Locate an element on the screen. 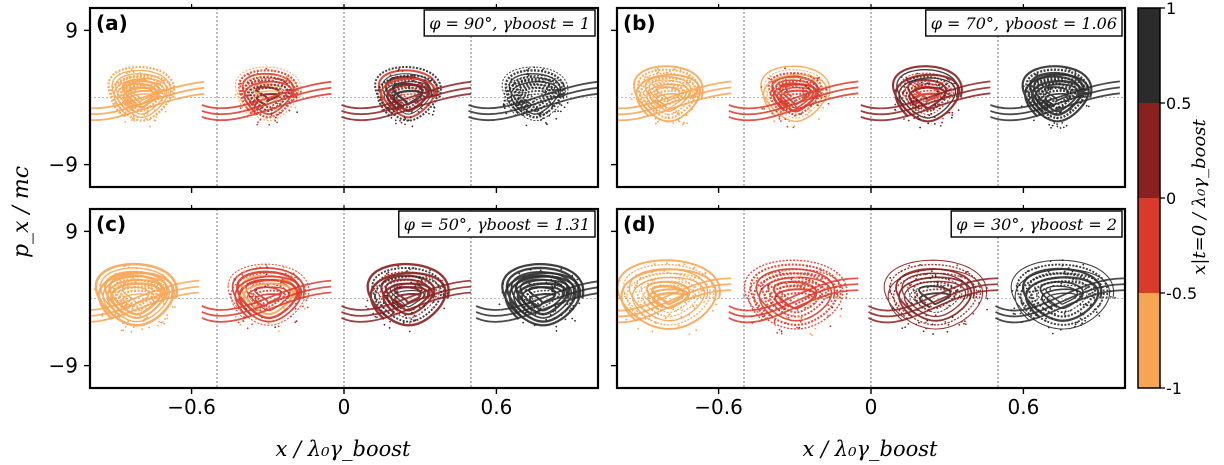 Image resolution: width=1224 pixels, height=465 pixels. annotation-box is located at coordinates (509, 23).